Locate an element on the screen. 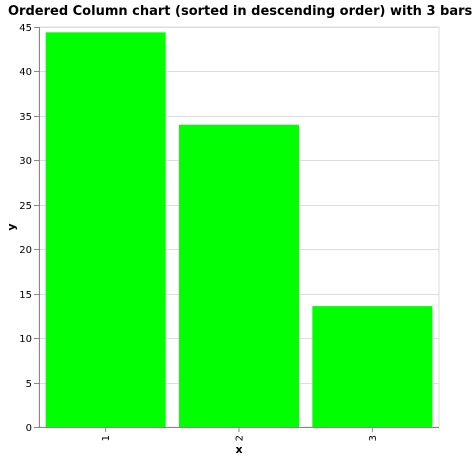  y-tick-label: 5 is located at coordinates (29, 384).